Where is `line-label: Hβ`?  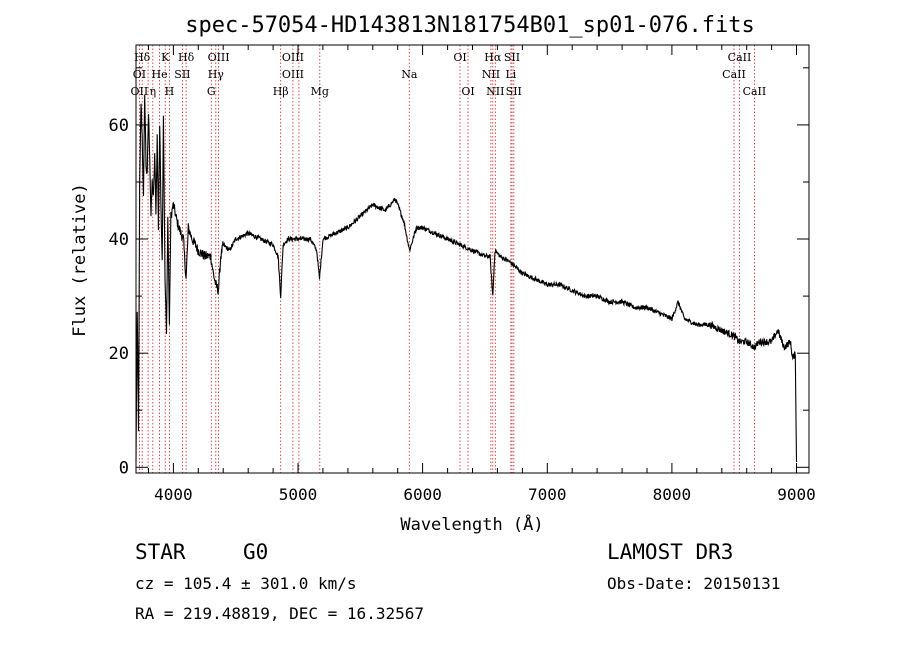 line-label: Hβ is located at coordinates (281, 91).